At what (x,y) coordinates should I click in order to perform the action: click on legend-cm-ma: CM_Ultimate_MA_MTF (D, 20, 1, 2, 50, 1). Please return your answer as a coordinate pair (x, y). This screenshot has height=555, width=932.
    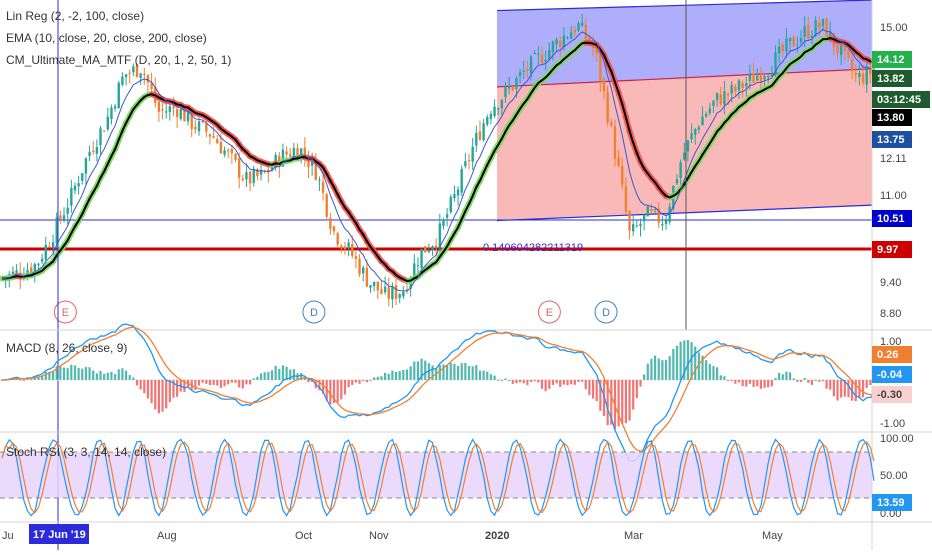
    Looking at the image, I should click on (118, 60).